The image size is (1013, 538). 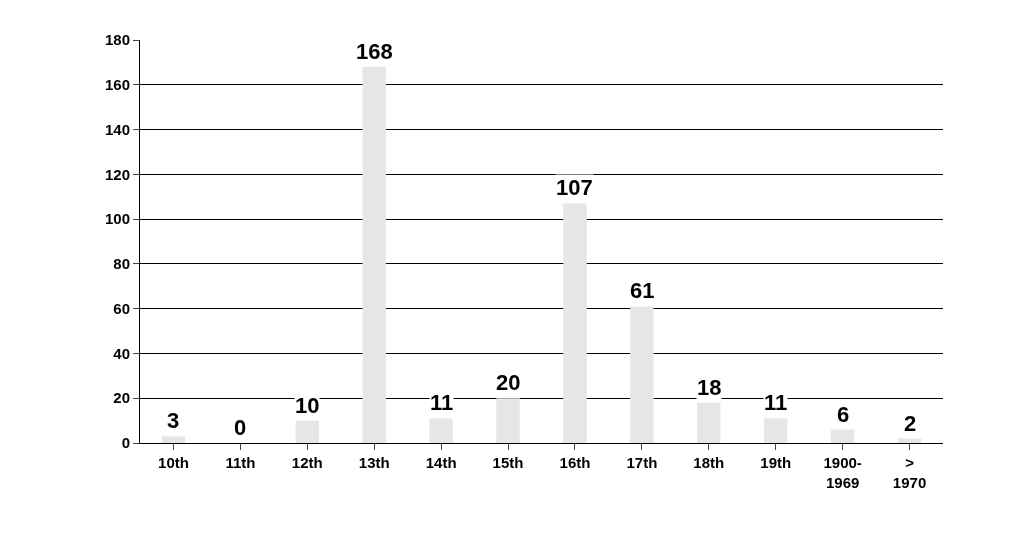 What do you see at coordinates (307, 405) in the screenshot?
I see `data-label: 10` at bounding box center [307, 405].